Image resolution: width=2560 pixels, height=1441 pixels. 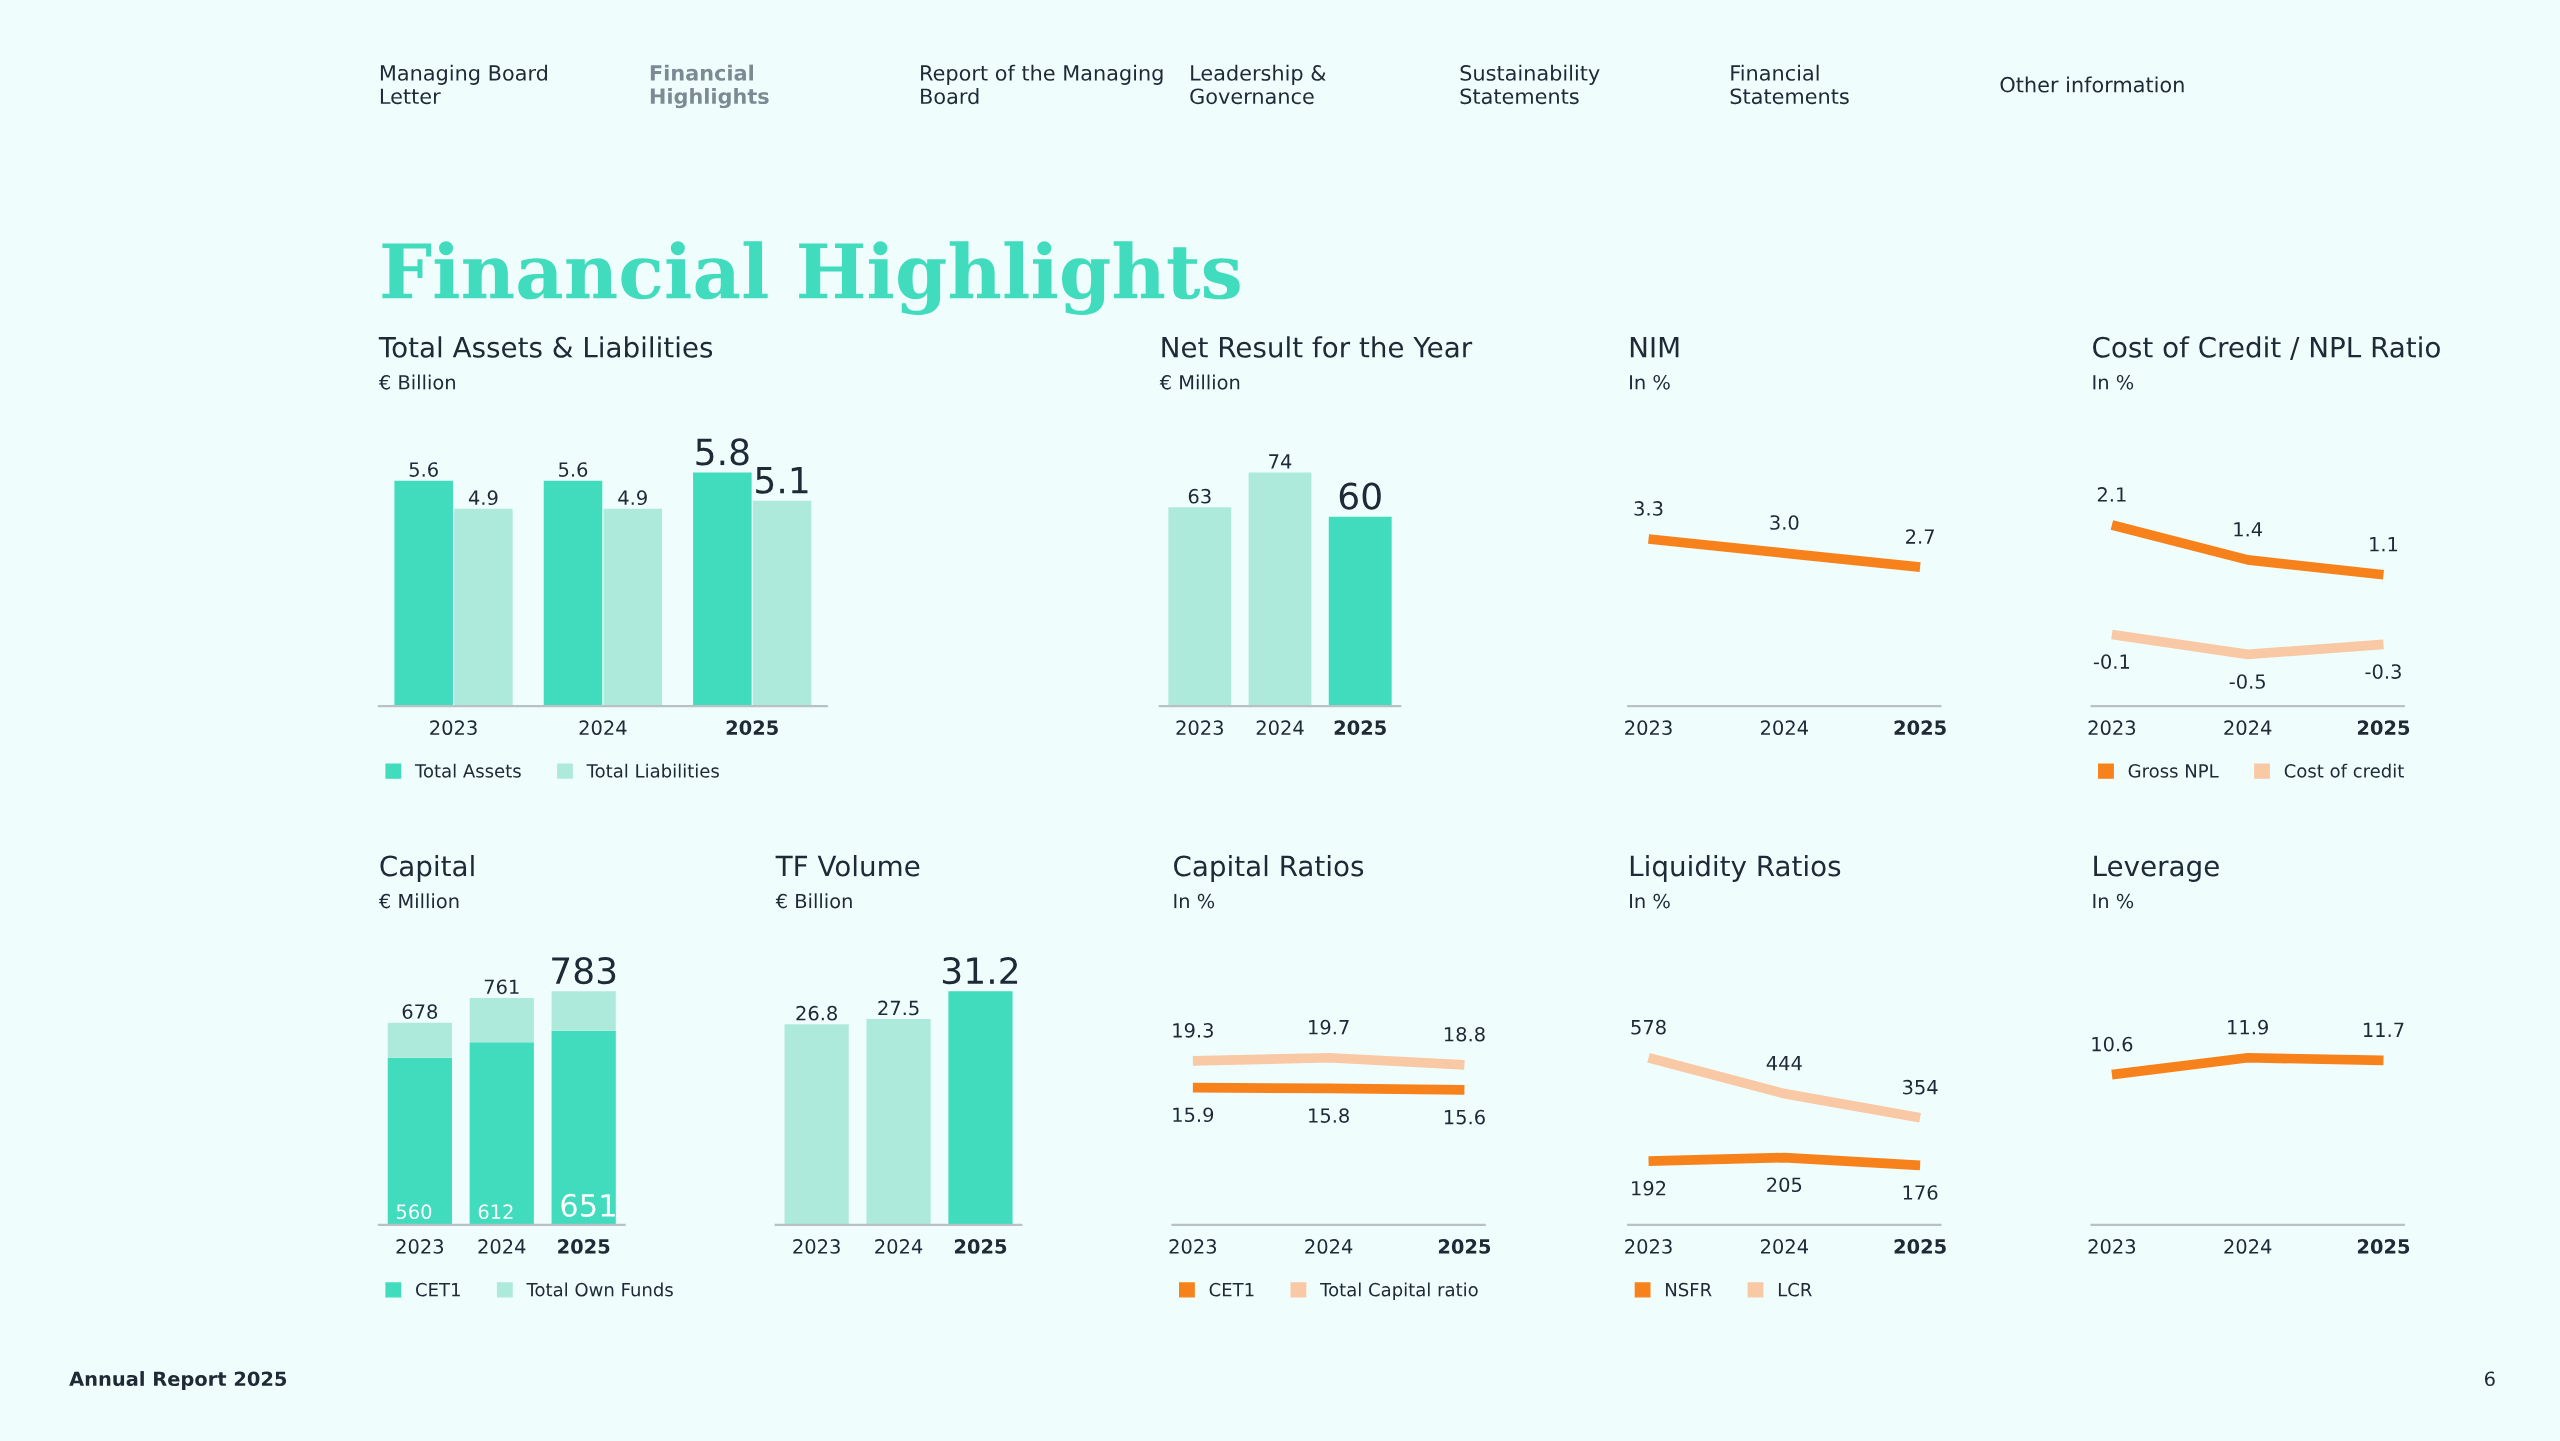 What do you see at coordinates (1784, 1063) in the screenshot?
I see `data-label: 444` at bounding box center [1784, 1063].